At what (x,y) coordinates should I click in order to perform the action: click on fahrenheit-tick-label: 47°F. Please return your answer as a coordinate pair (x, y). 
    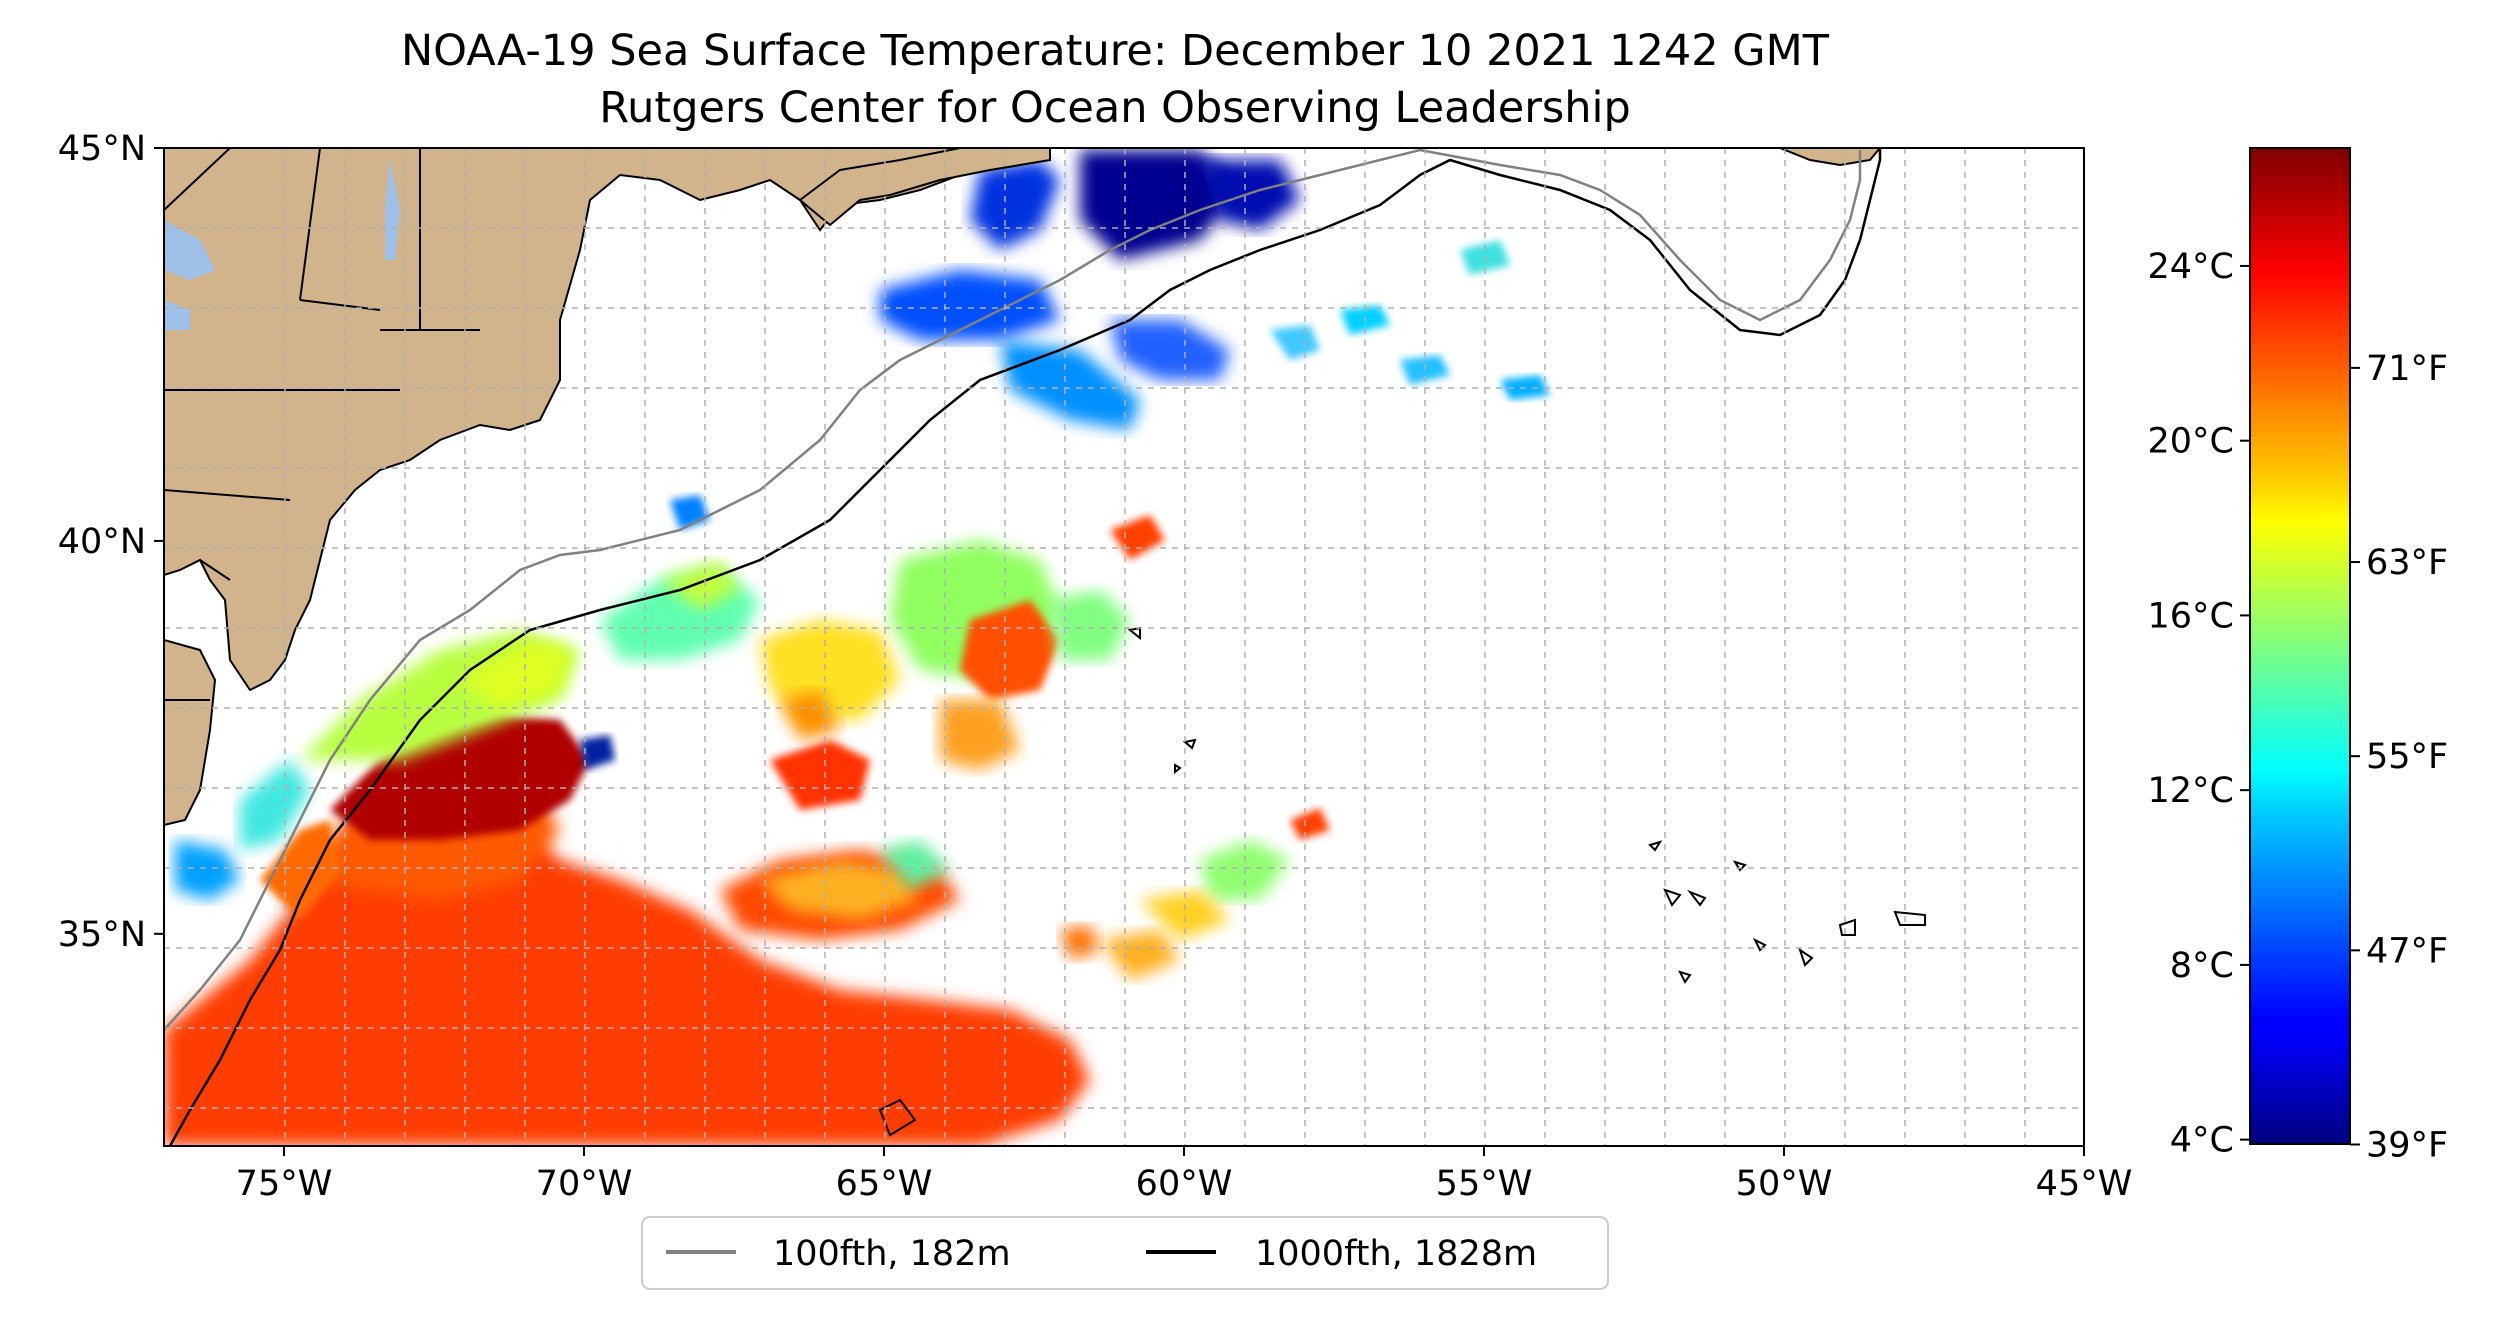
    Looking at the image, I should click on (2407, 951).